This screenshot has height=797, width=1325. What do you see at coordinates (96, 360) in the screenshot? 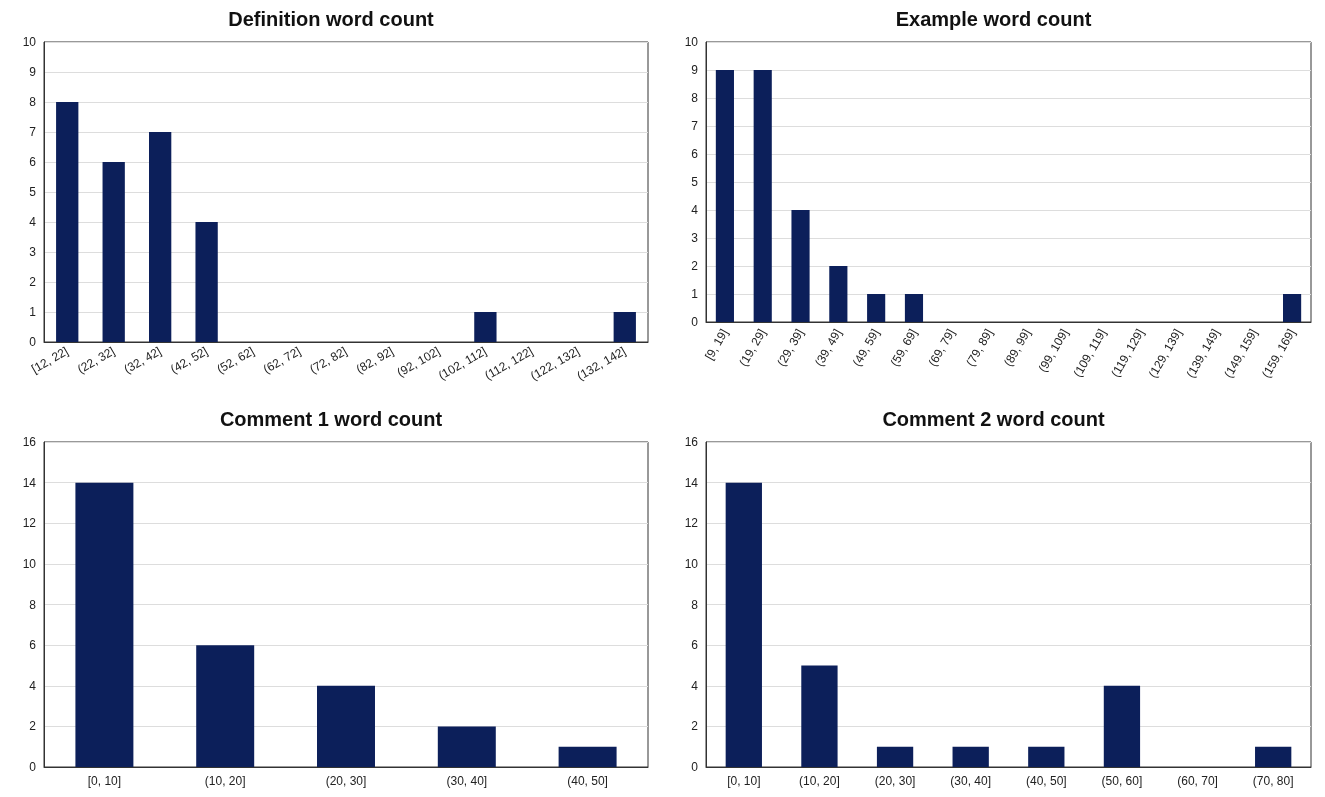
I see `x-tick-label: (22, 32]` at bounding box center [96, 360].